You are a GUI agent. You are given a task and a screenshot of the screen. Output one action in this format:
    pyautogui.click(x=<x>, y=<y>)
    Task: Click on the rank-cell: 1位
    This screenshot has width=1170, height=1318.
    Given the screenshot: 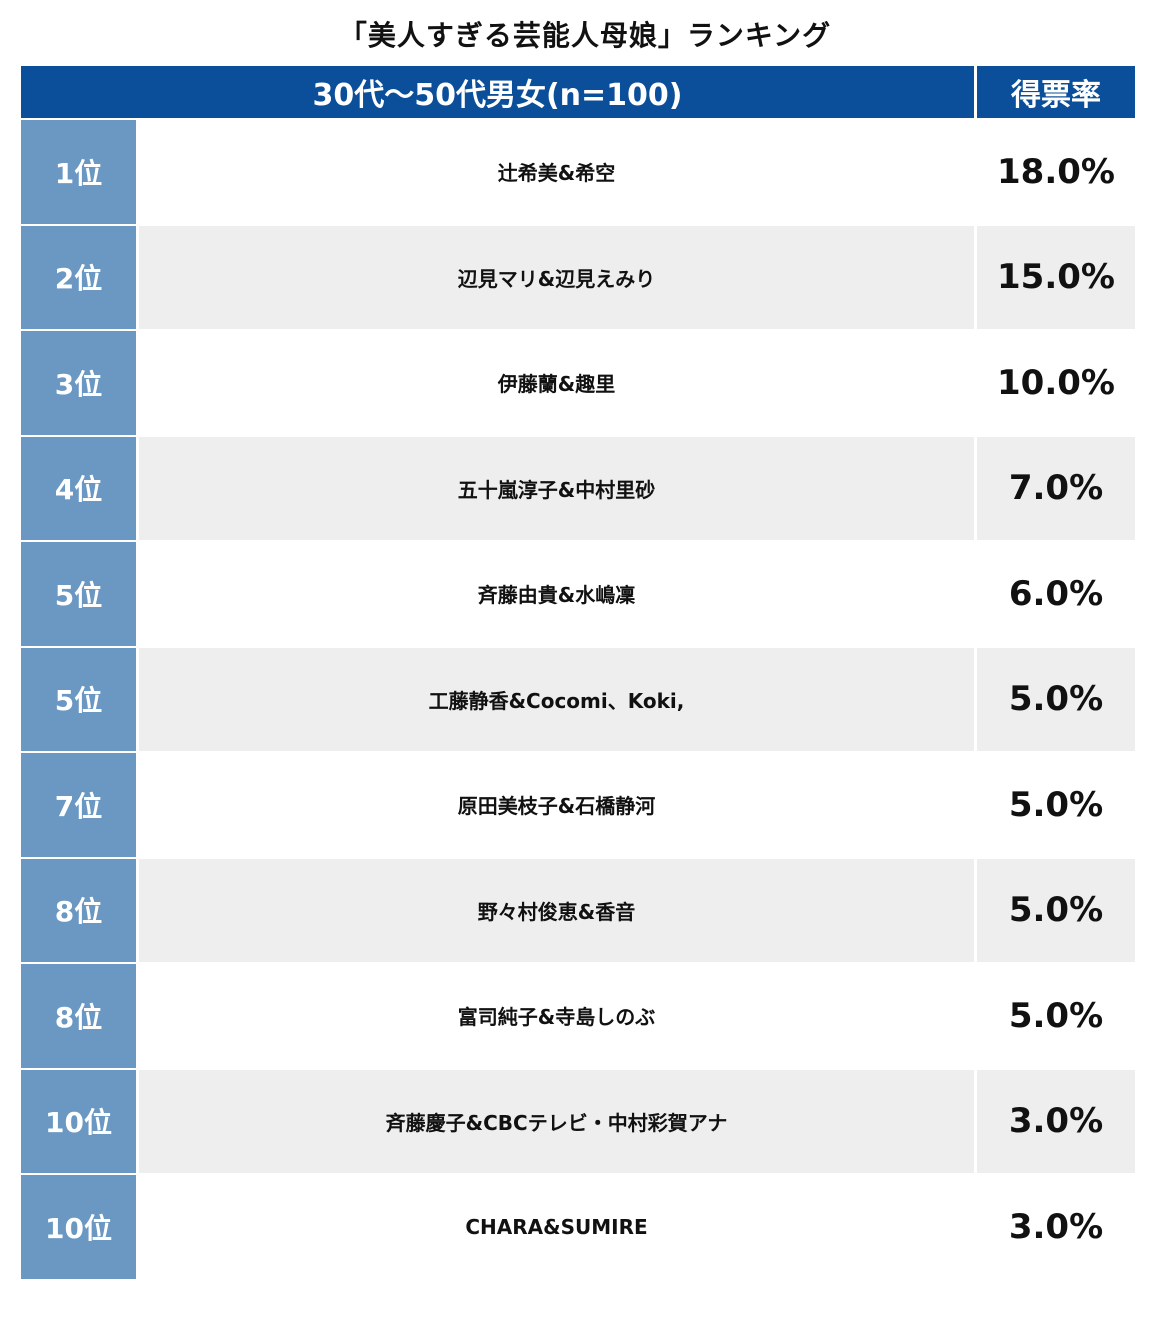 What is the action you would take?
    pyautogui.click(x=80, y=172)
    